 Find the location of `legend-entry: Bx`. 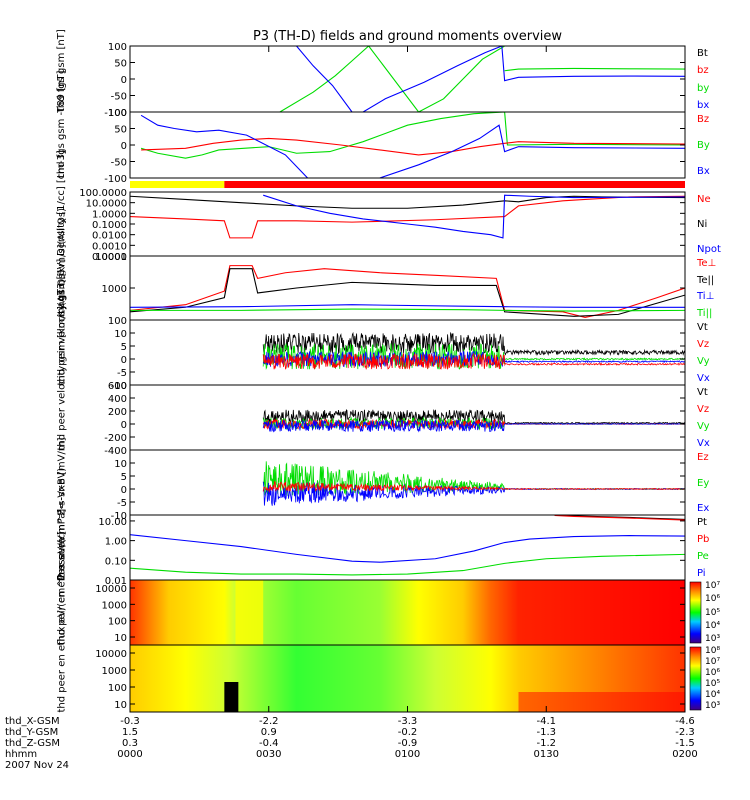

legend-entry: Bx is located at coordinates (703, 171).